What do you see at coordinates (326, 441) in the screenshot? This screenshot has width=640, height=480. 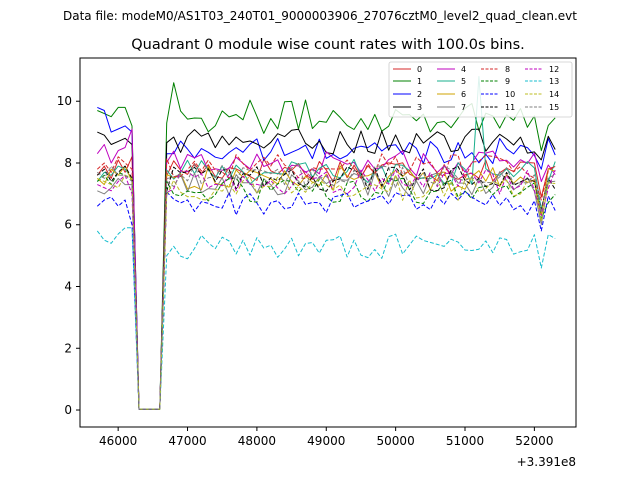 I see `x-tick-label: 49000` at bounding box center [326, 441].